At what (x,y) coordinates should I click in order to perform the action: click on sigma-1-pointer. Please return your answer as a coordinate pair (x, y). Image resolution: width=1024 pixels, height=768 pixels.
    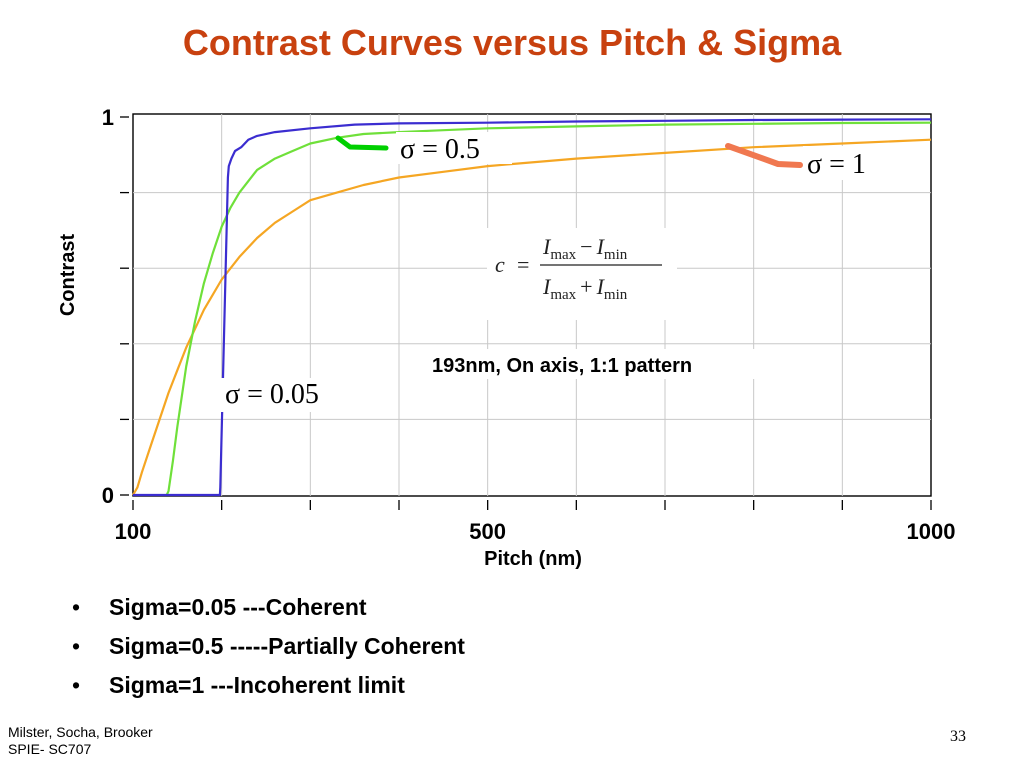
    Looking at the image, I should click on (764, 155).